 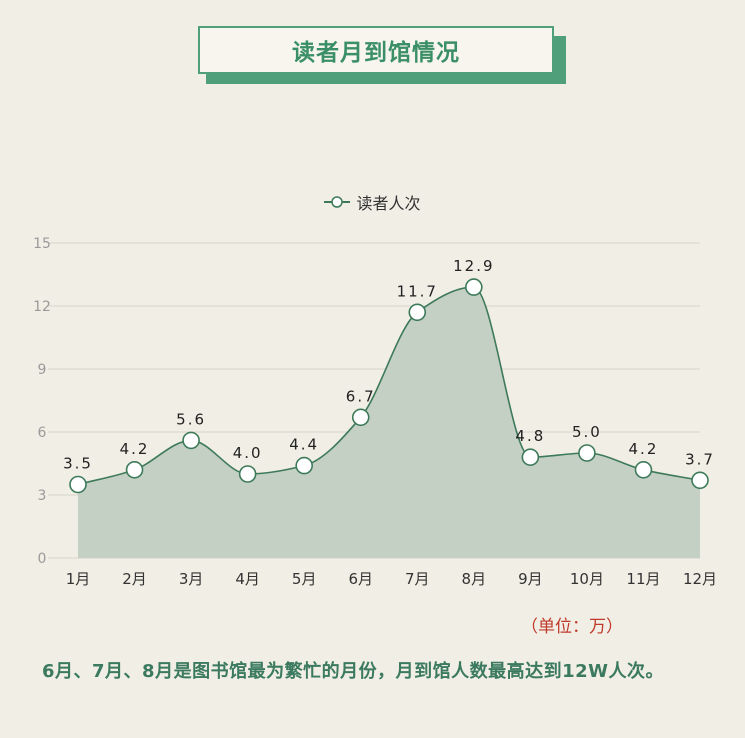 I want to click on data-label: 5.0, so click(x=587, y=432).